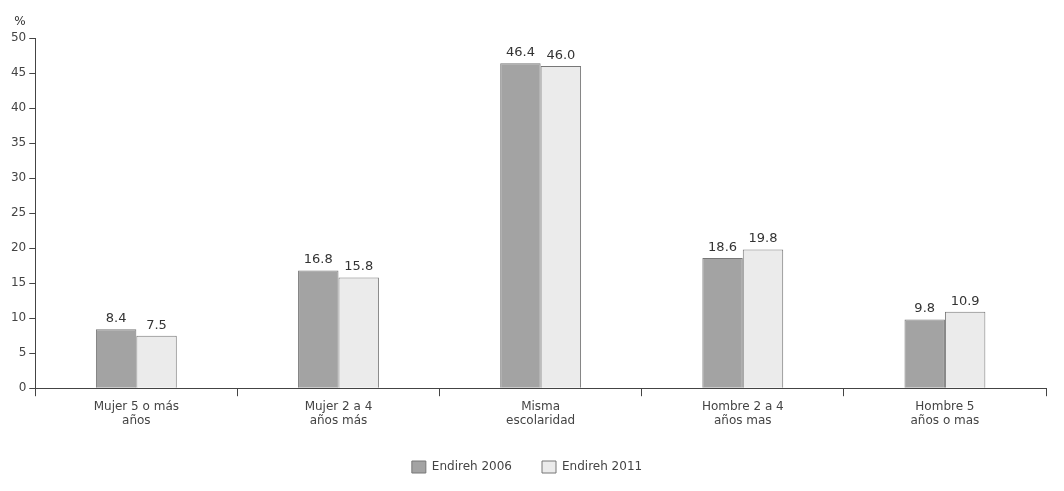 The image size is (1064, 491). What do you see at coordinates (22, 352) in the screenshot?
I see `y-tick-label: 5` at bounding box center [22, 352].